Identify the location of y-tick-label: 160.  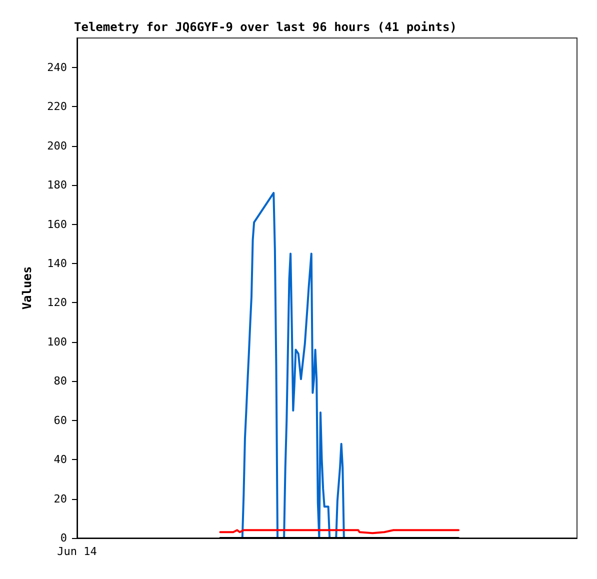
(57, 224).